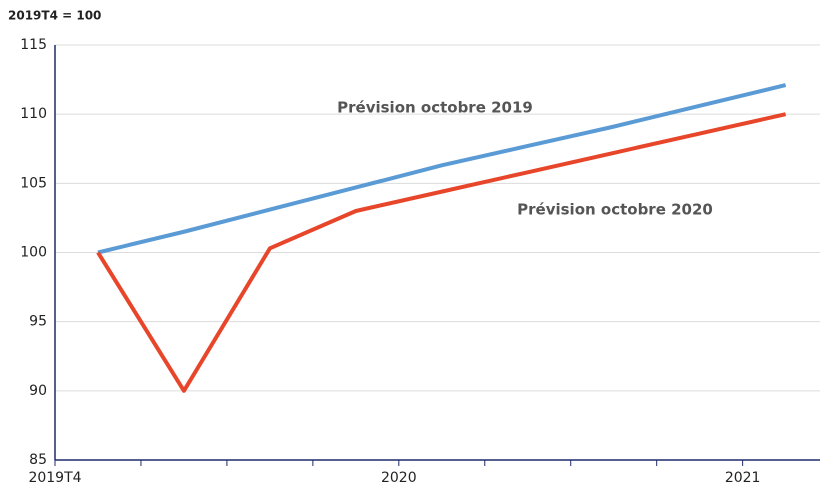 The height and width of the screenshot is (488, 820). What do you see at coordinates (33, 114) in the screenshot?
I see `y-tick-label: 110` at bounding box center [33, 114].